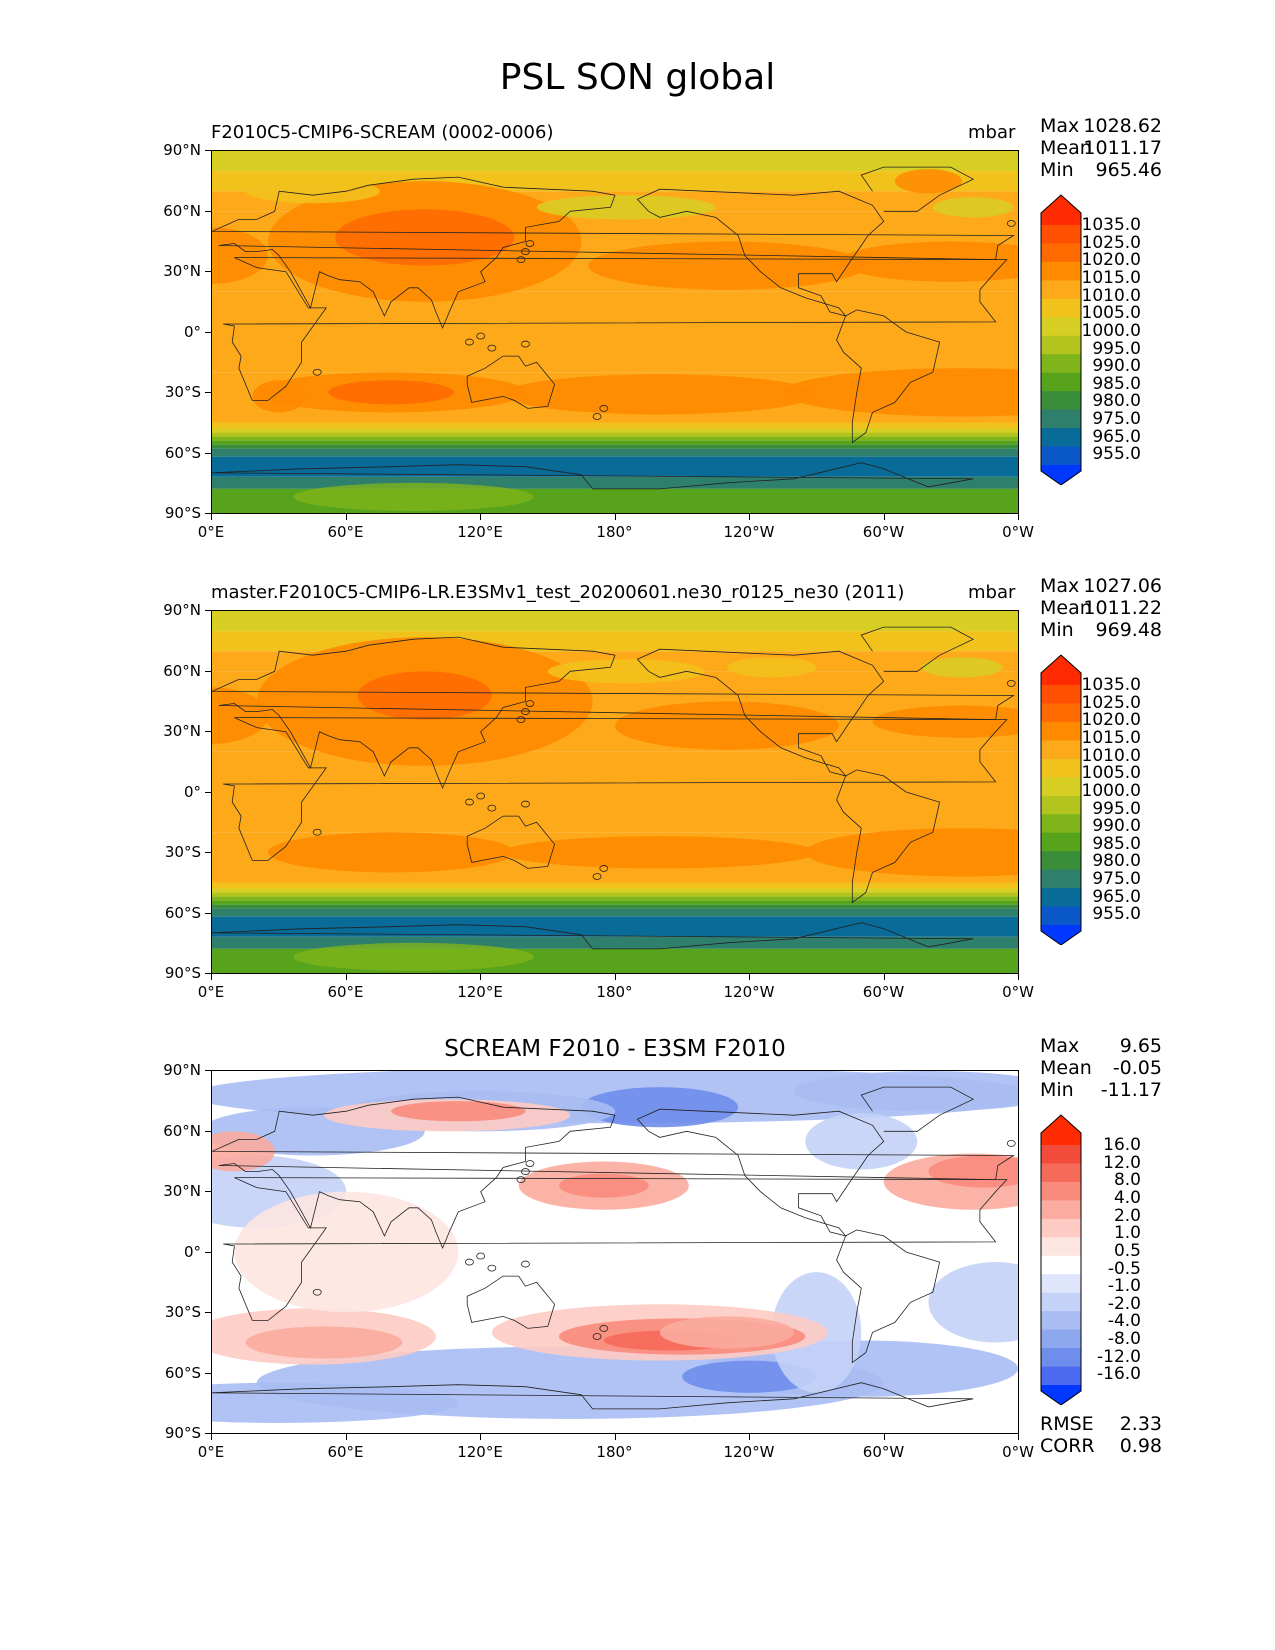 This screenshot has height=1650, width=1275. Describe the element at coordinates (749, 992) in the screenshot. I see `x-tick-label: 120°W` at that location.